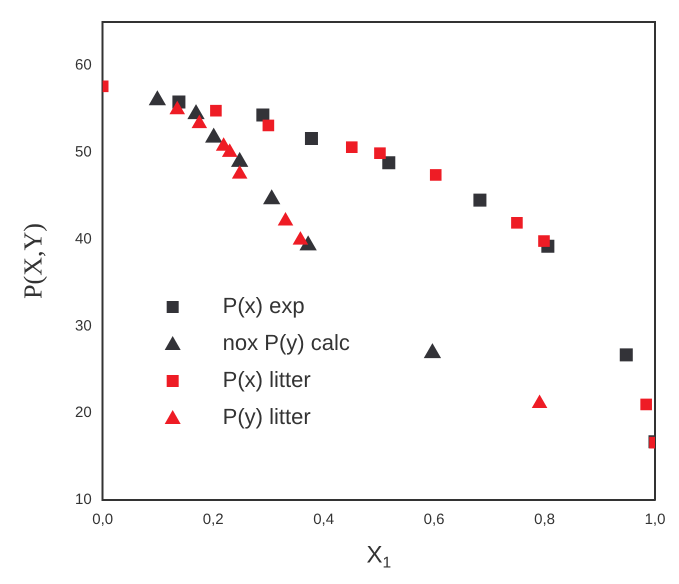 The height and width of the screenshot is (584, 679). I want to click on legend-label: P(y) litter, so click(266, 417).